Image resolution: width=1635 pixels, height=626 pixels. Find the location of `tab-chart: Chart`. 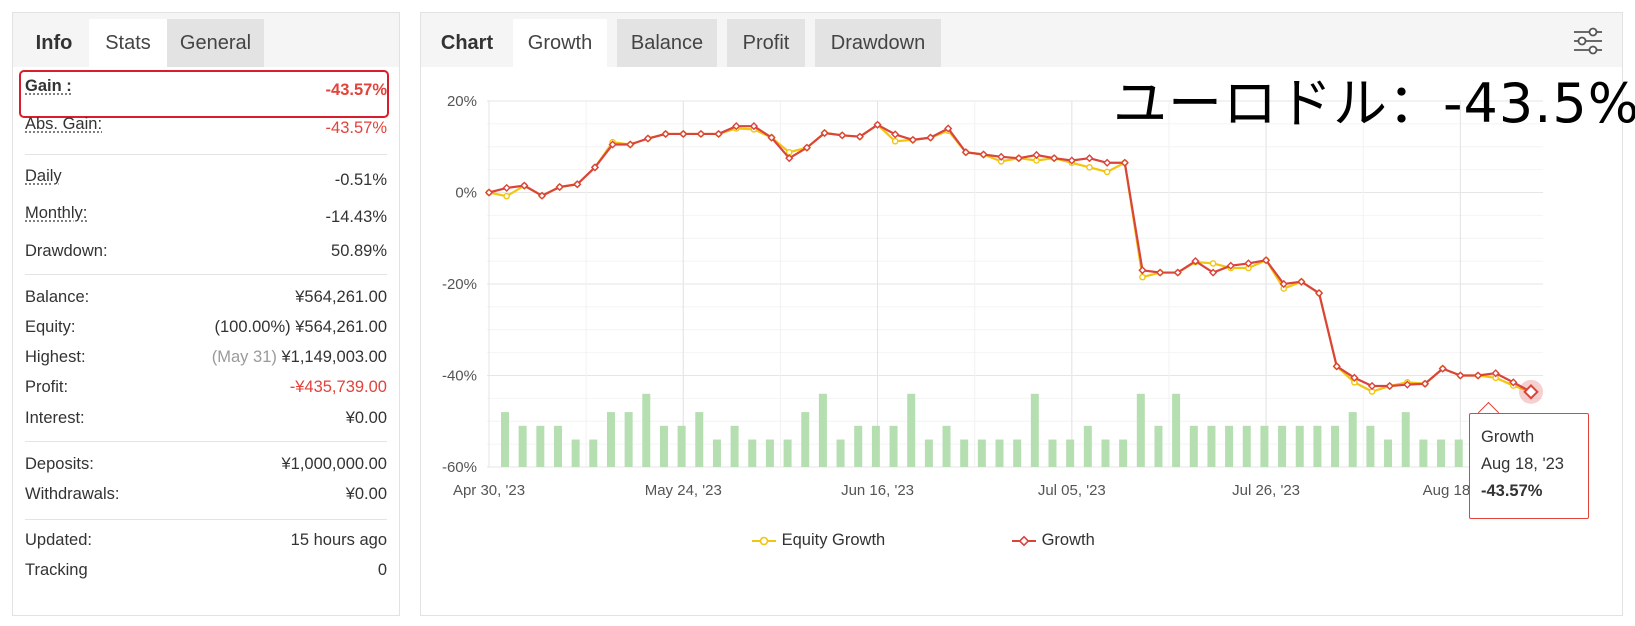

tab-chart: Chart is located at coordinates (467, 43).